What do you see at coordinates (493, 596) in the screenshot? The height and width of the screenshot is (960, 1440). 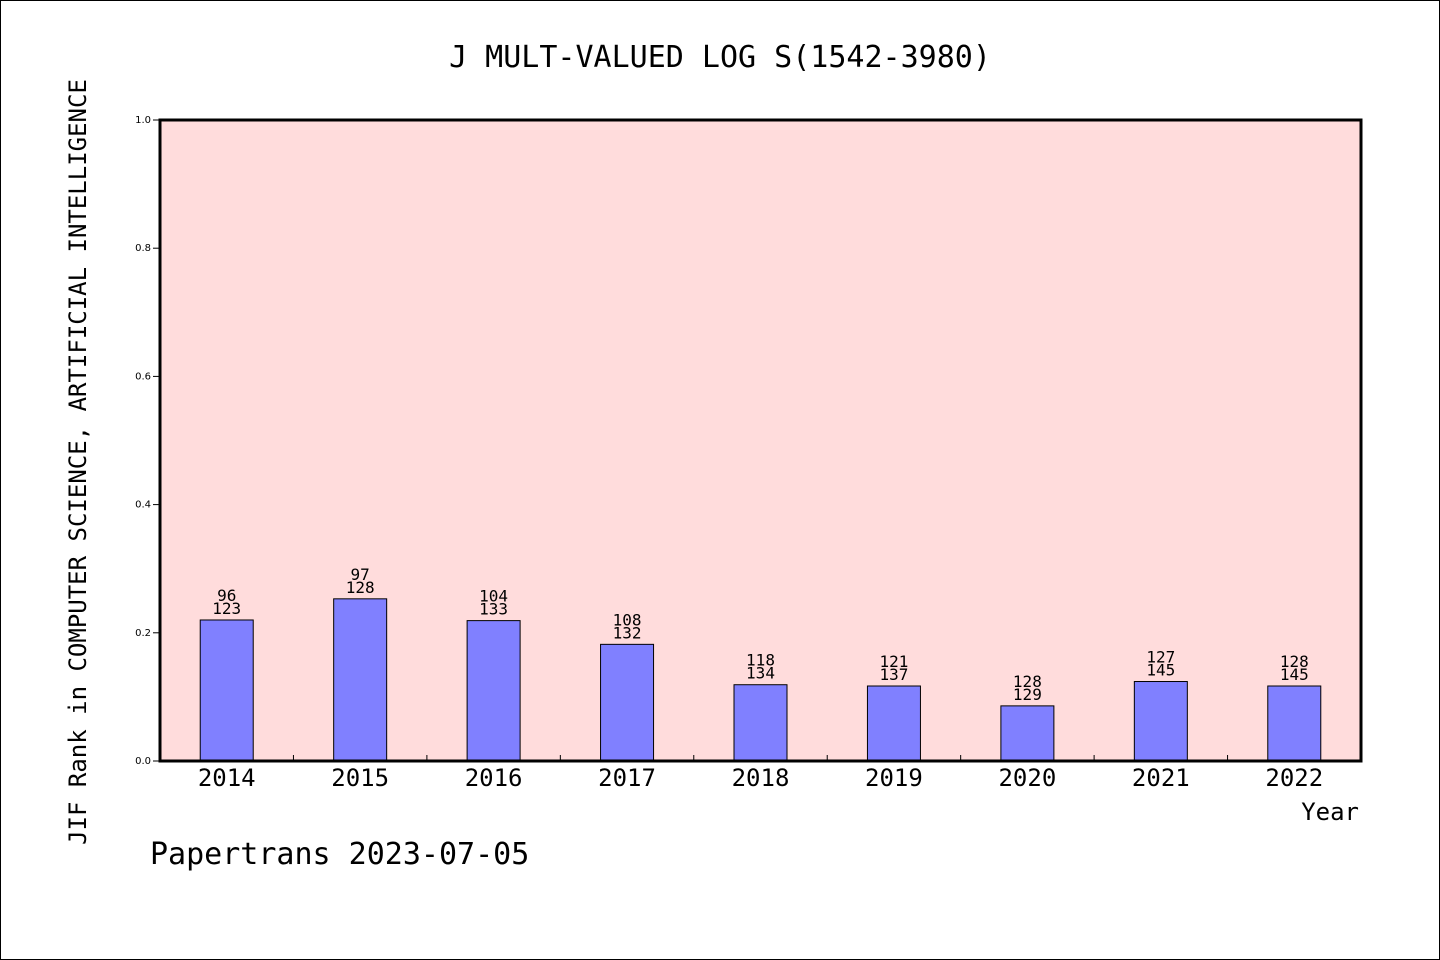 I see `data-label-top: 104` at bounding box center [493, 596].